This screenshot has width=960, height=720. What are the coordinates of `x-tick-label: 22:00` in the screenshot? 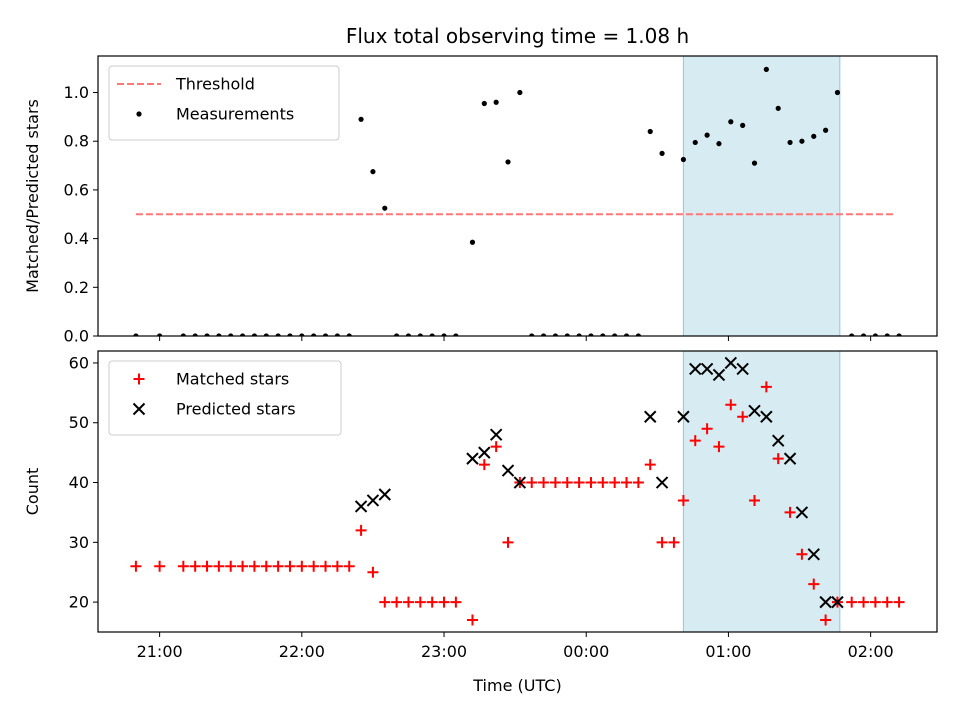 It's located at (302, 651).